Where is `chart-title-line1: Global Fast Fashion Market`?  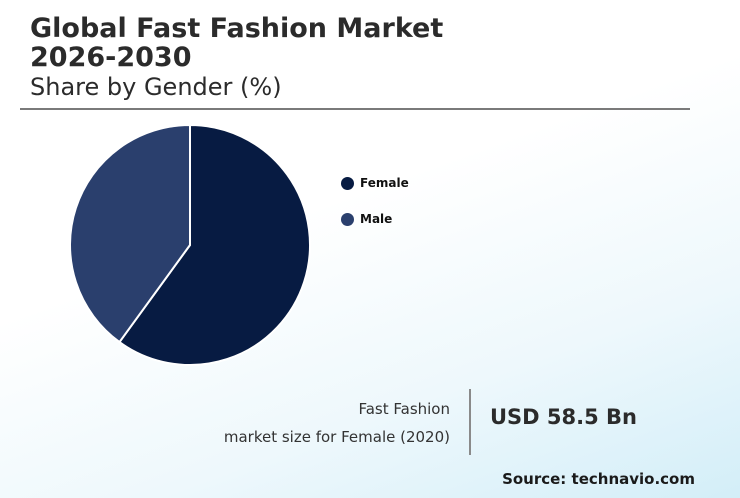
chart-title-line1: Global Fast Fashion Market is located at coordinates (237, 28).